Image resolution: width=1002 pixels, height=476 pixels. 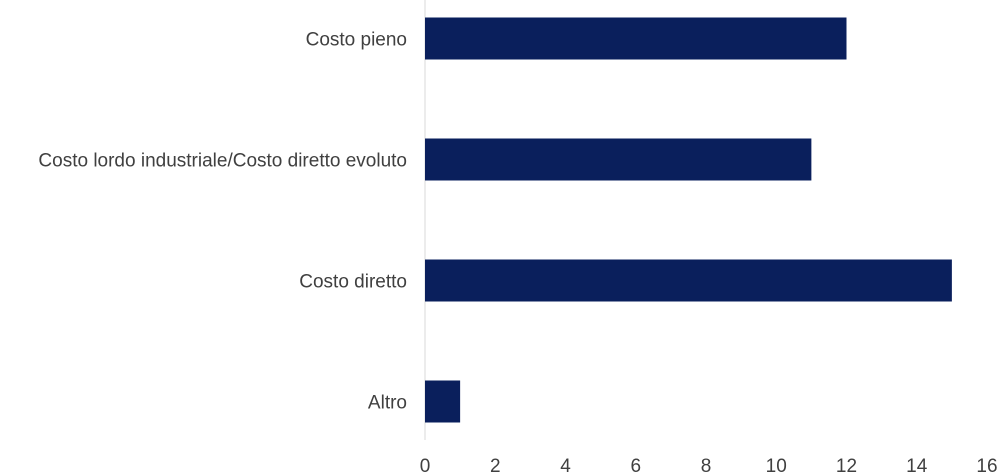 I want to click on x-tick-label-0: 0, so click(x=425, y=466).